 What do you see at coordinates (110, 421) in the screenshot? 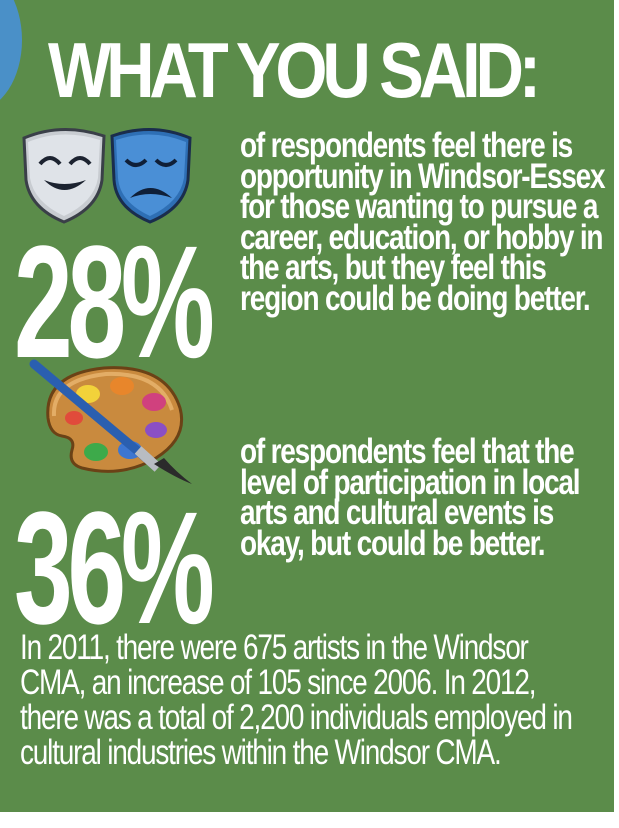
I see `paint-palette-icon` at bounding box center [110, 421].